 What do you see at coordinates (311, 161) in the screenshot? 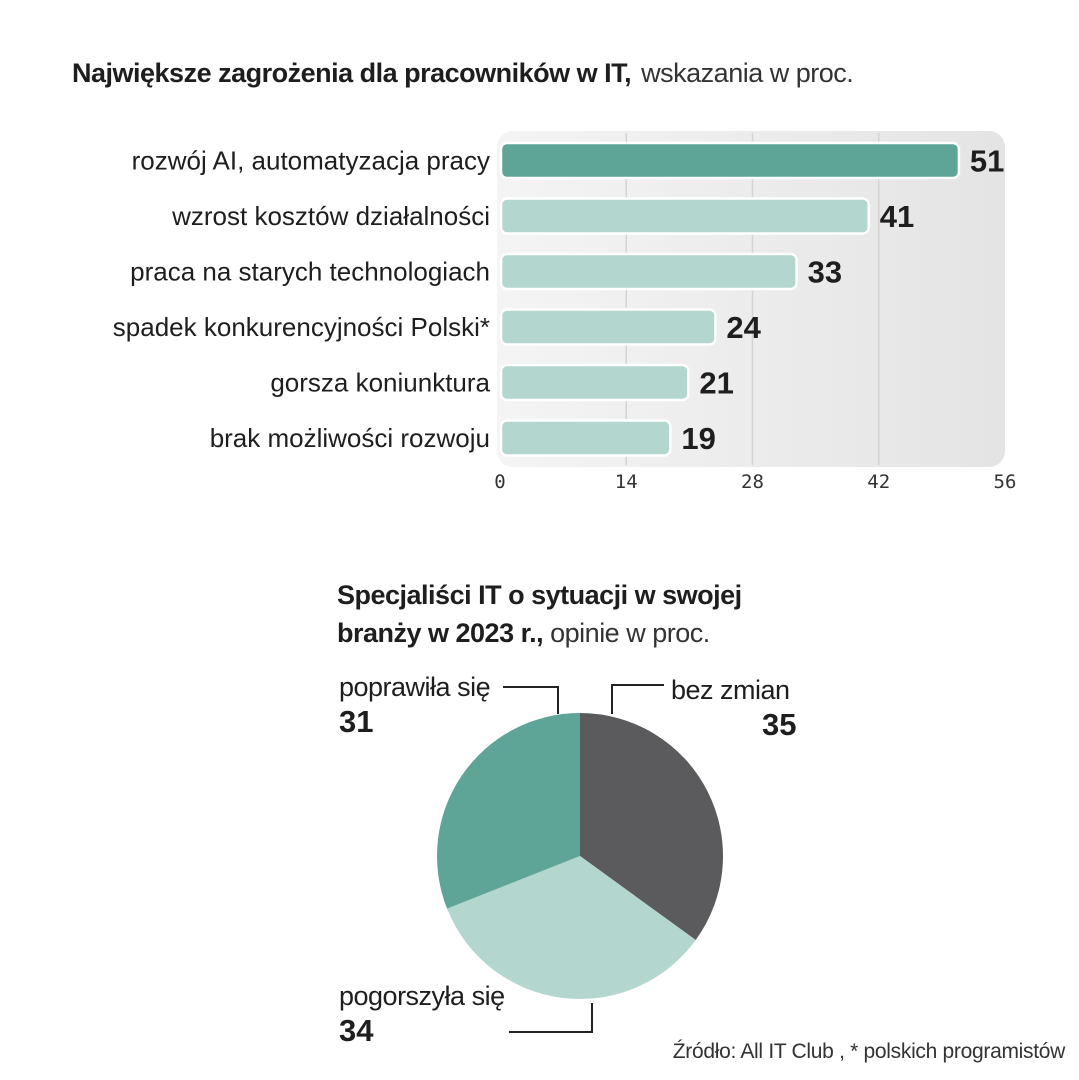
I see `category-label: rozwój AI, automatyzacja pracy` at bounding box center [311, 161].